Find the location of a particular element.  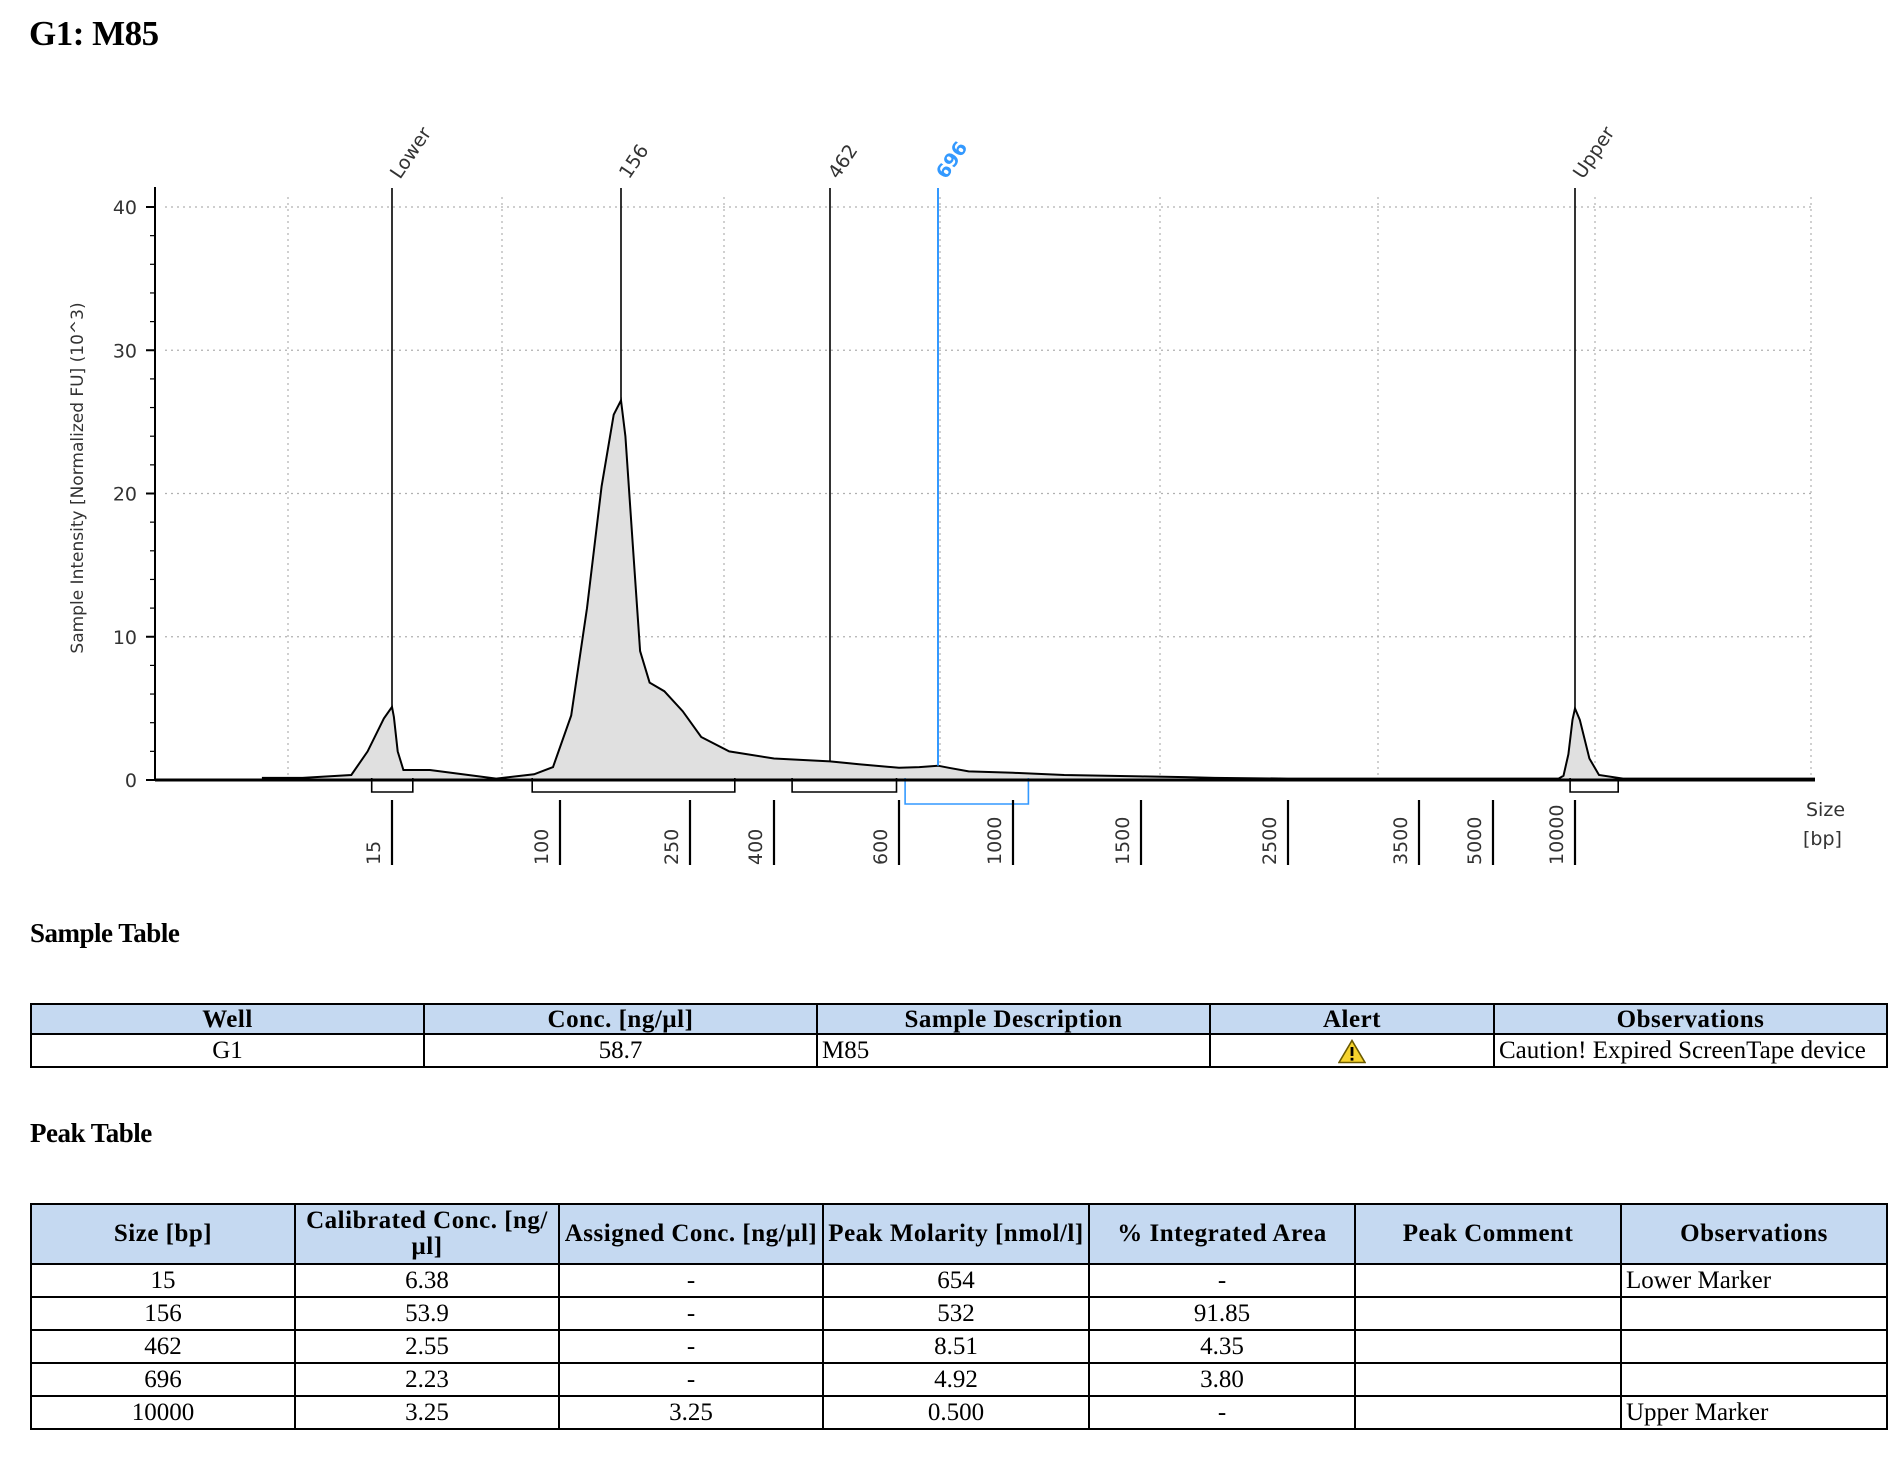

integrated-area-cell: 4.35 is located at coordinates (1222, 1346).